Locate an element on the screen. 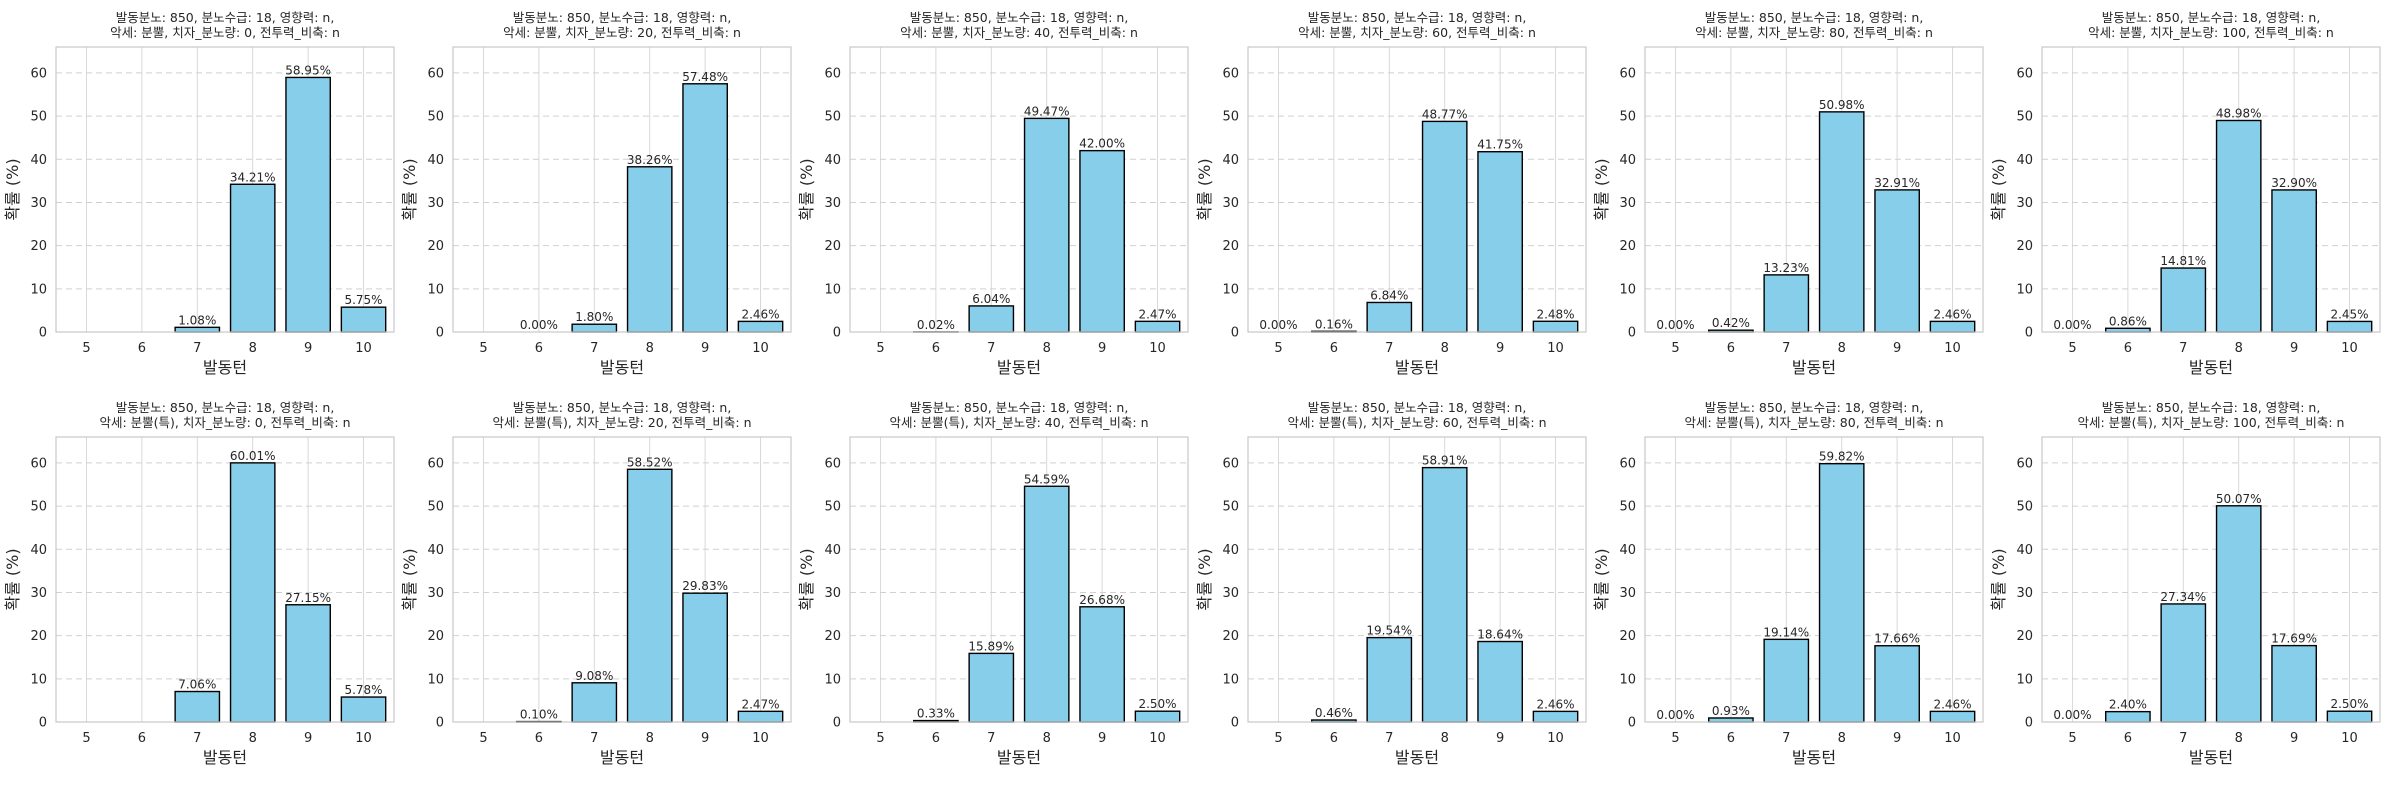  subplot-1-x-tick-label: 10 is located at coordinates (363, 348).